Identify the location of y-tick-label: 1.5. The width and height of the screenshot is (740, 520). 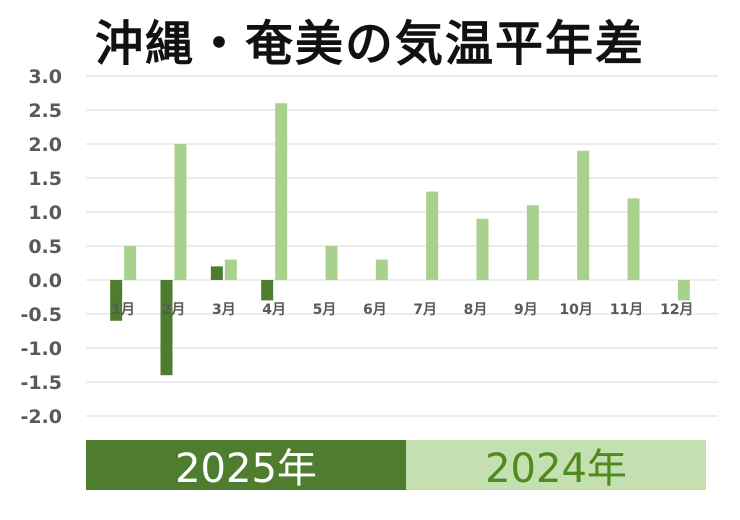
(45, 179).